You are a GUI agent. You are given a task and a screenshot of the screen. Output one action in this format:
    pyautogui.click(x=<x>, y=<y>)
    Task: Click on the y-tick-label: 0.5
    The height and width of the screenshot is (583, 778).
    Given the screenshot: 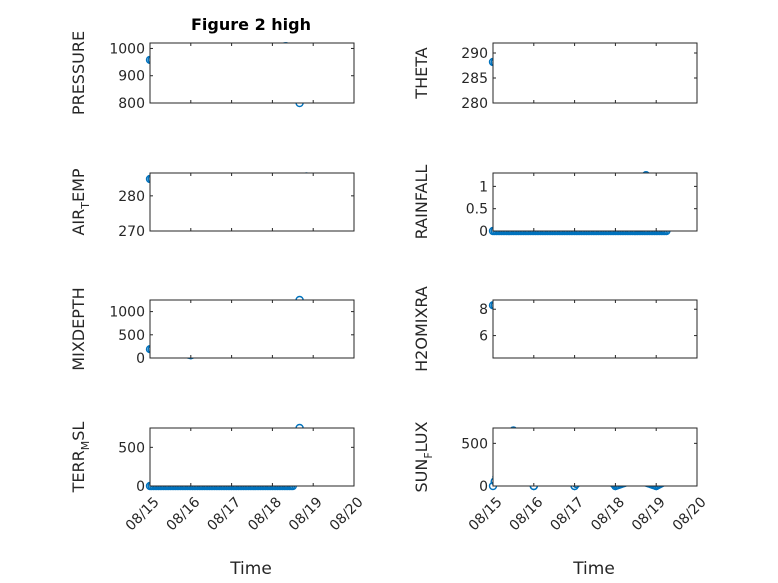 What is the action you would take?
    pyautogui.click(x=477, y=210)
    